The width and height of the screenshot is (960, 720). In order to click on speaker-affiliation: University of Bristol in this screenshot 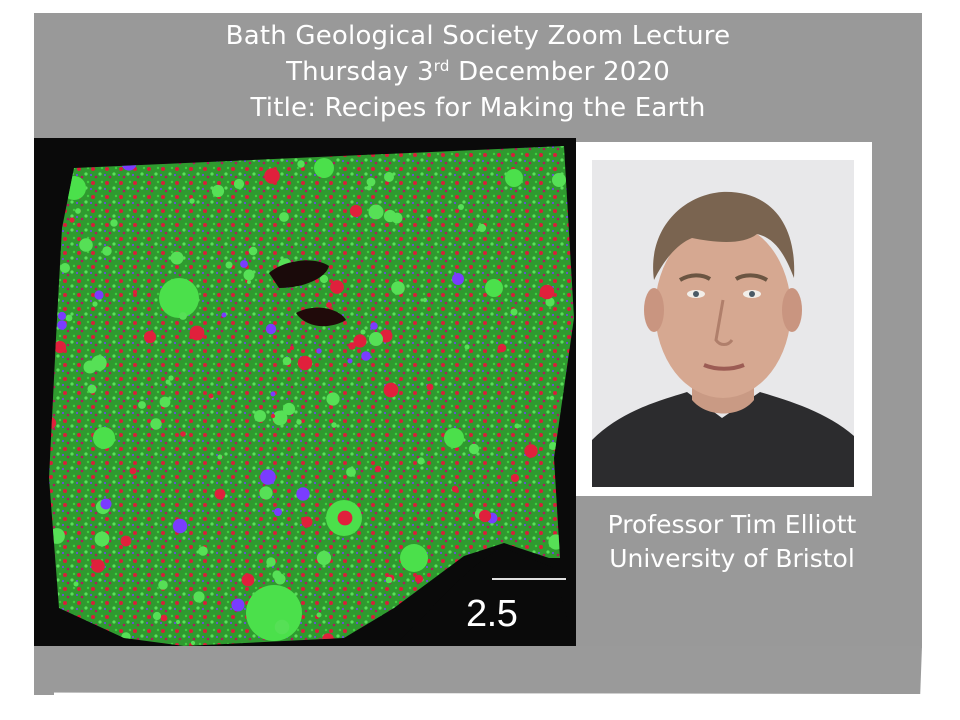, I will do `click(732, 558)`.